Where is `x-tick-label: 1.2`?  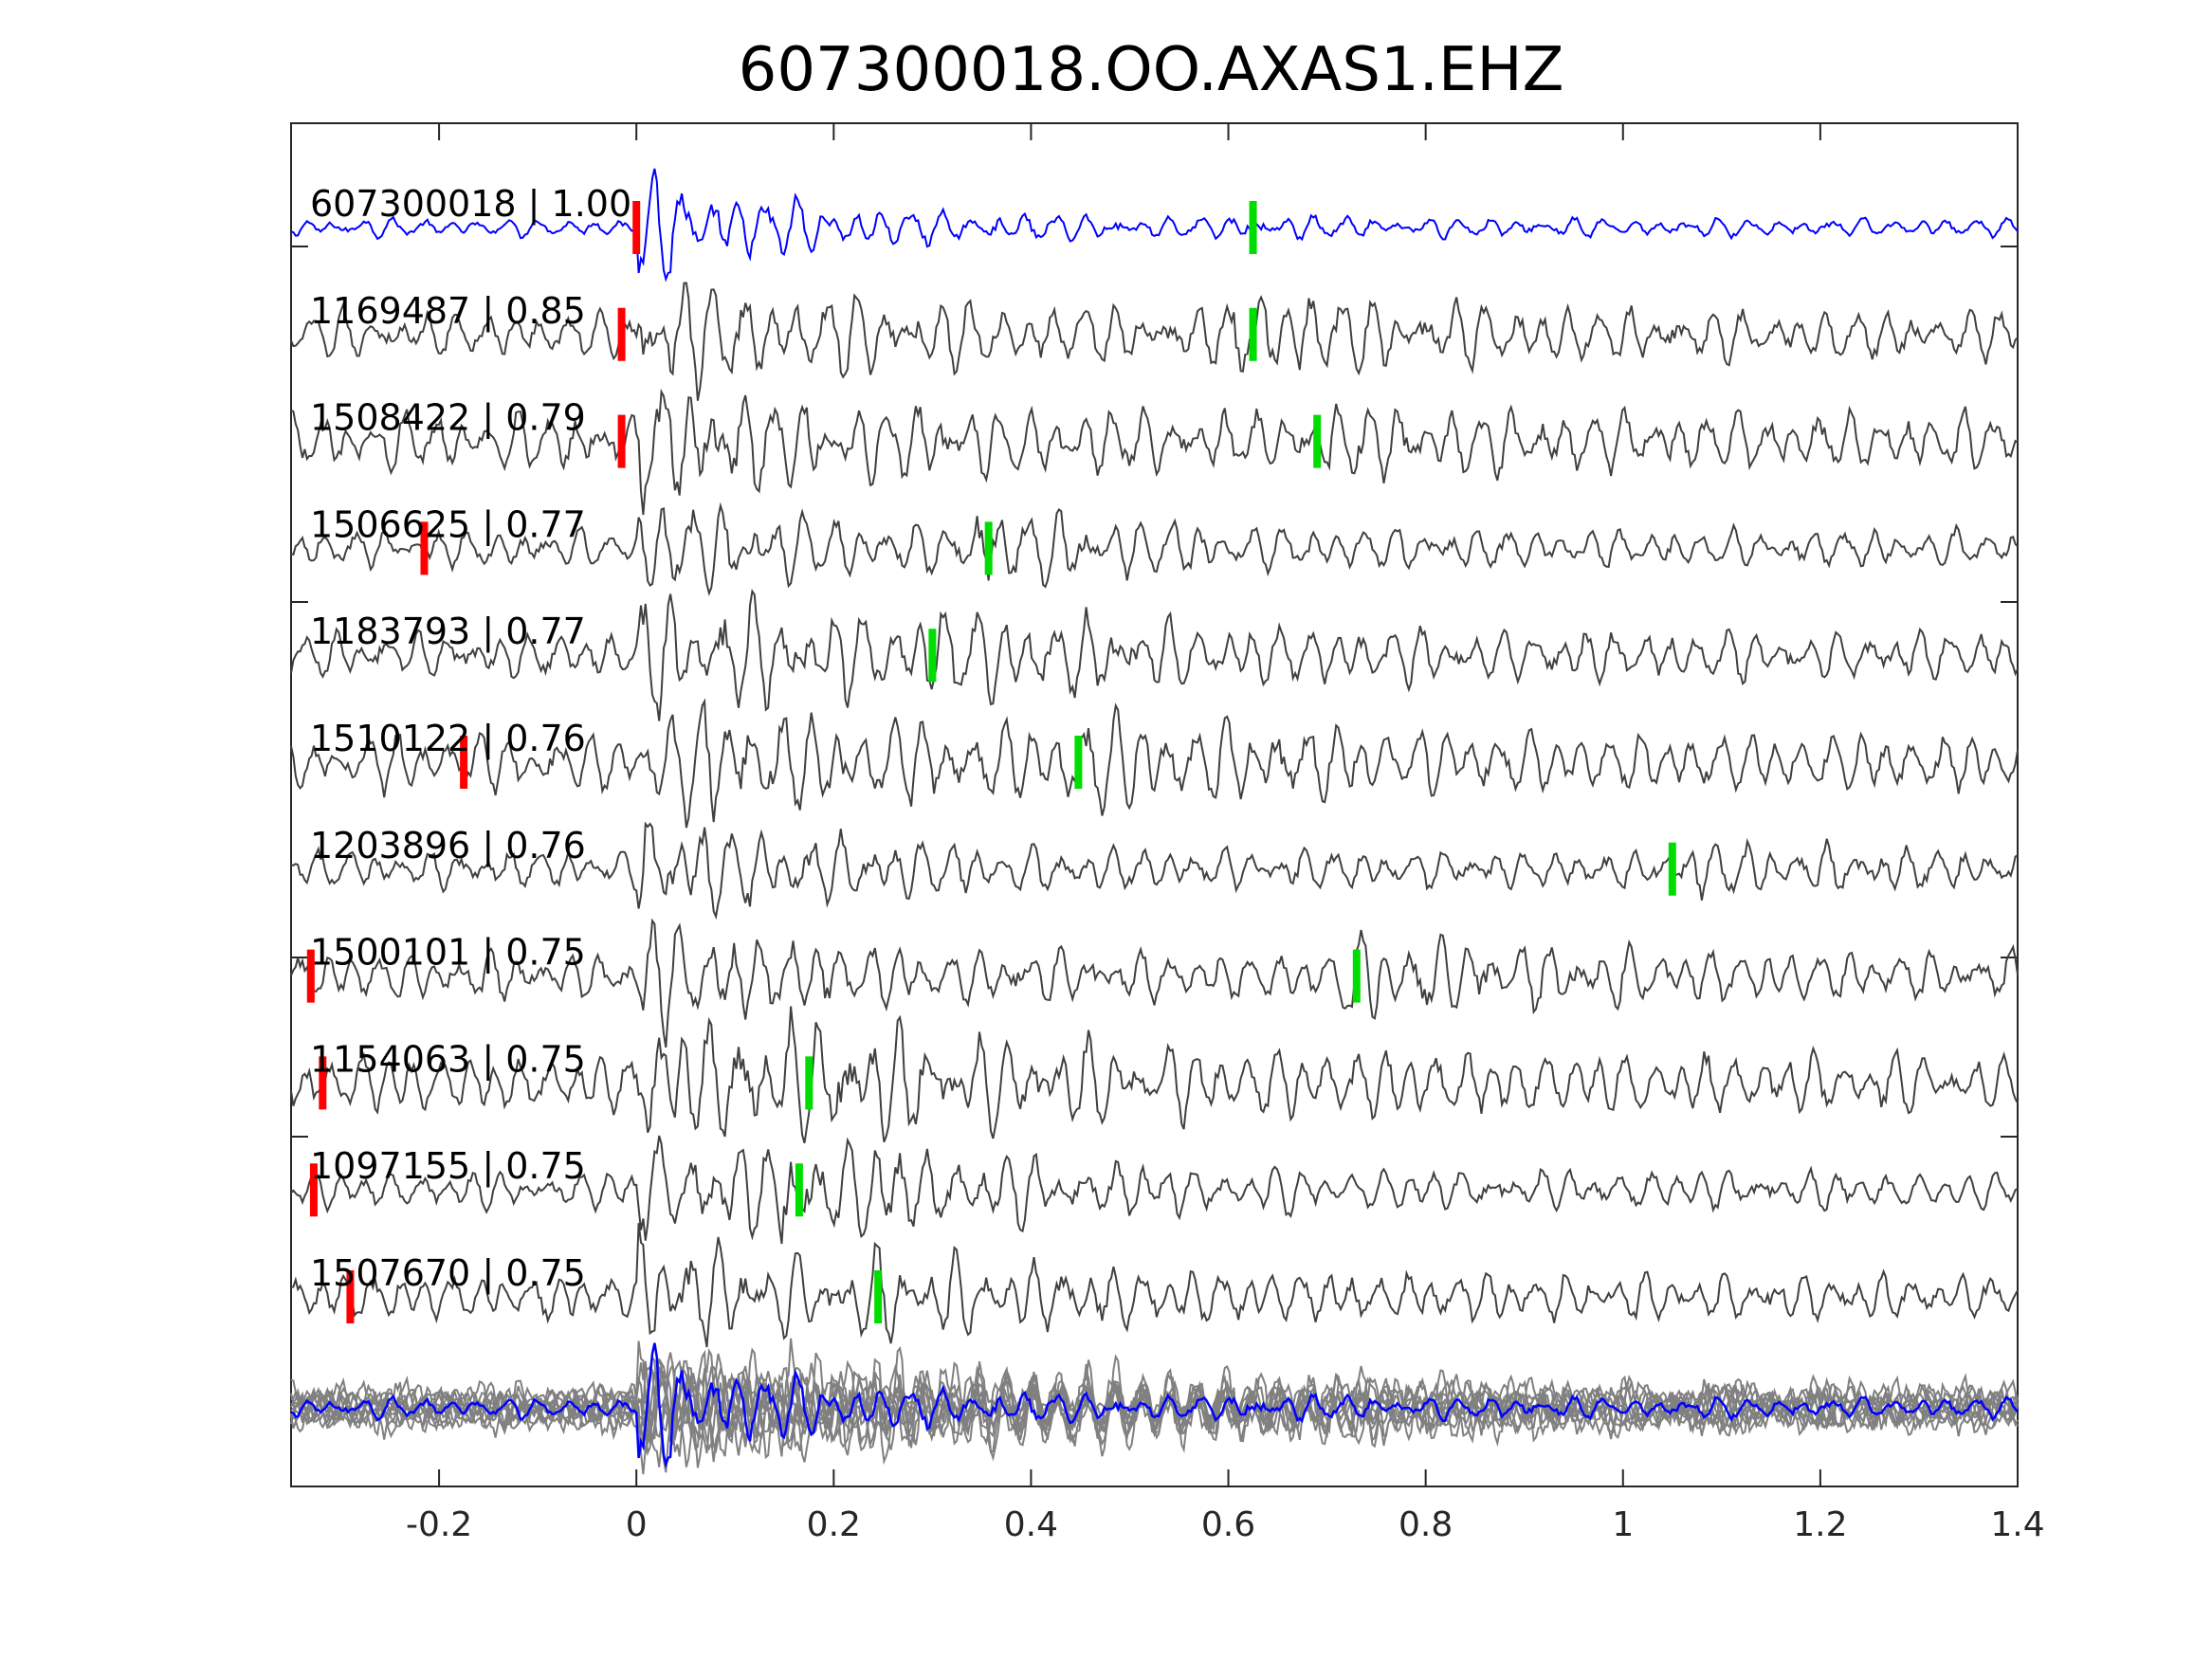
x-tick-label: 1.2 is located at coordinates (1820, 1524).